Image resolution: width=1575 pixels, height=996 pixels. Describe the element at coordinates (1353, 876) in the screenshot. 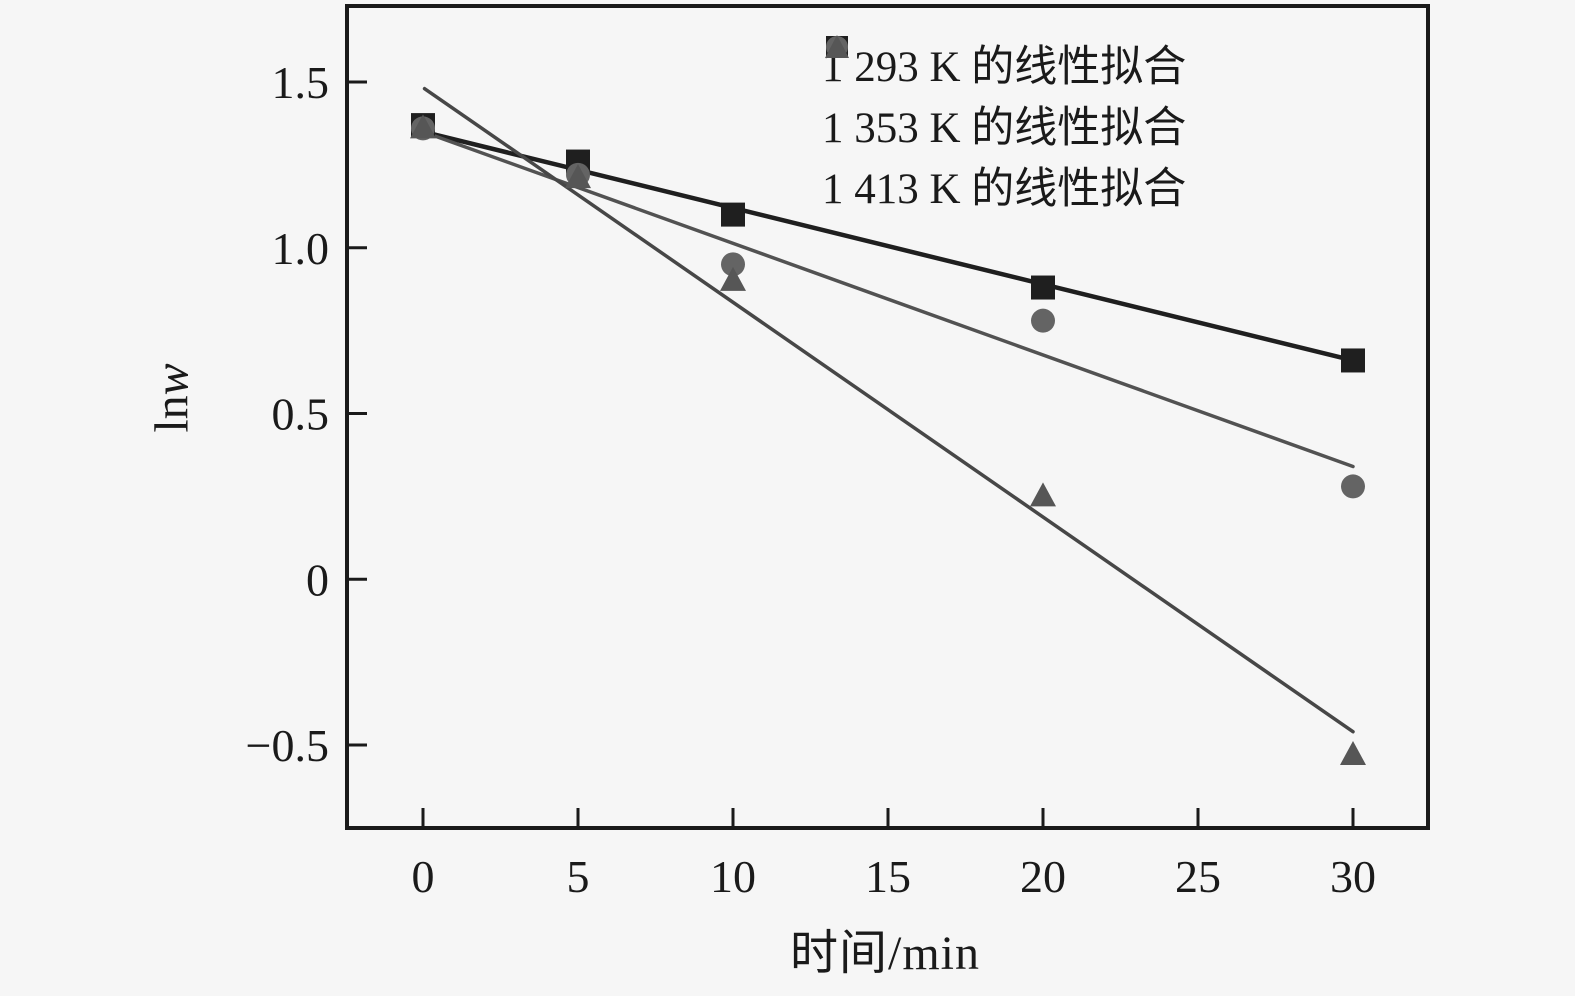

I see `x-tick-label: 30` at that location.